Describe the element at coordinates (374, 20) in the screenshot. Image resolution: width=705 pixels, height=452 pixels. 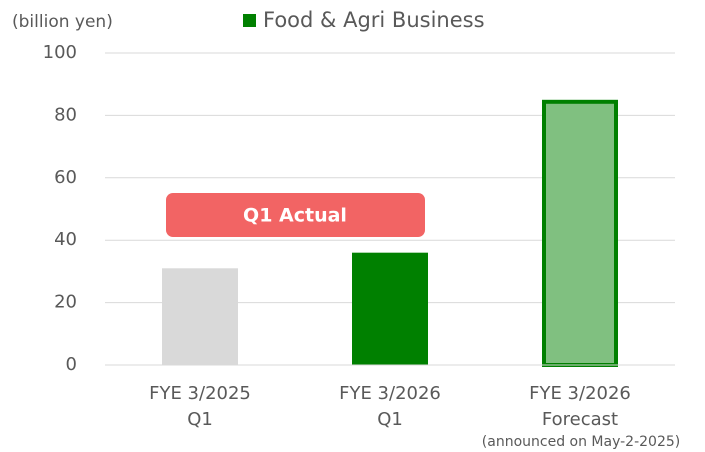
I see `legend-label: Food & Agri Business` at that location.